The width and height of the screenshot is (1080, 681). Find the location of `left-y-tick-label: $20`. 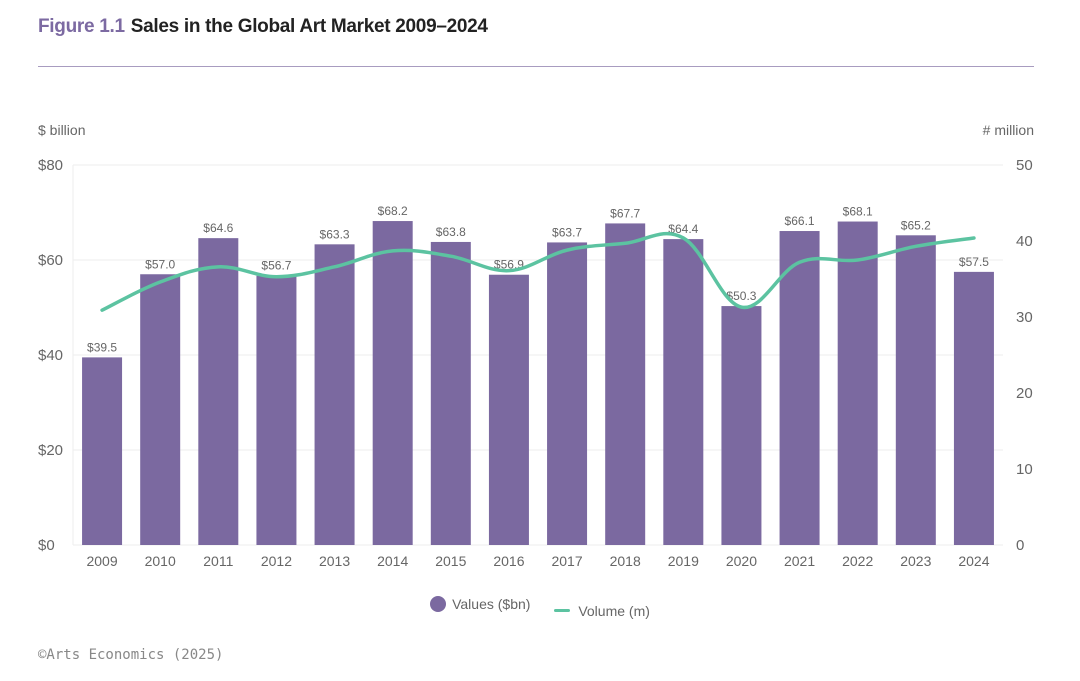

left-y-tick-label: $20 is located at coordinates (50, 450).